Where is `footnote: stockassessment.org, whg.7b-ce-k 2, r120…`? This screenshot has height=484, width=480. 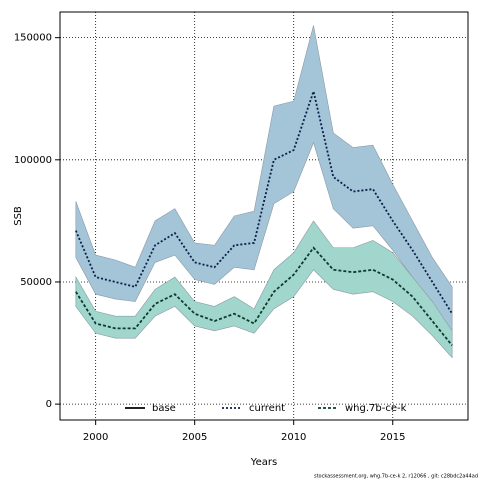 footnote: stockassessment.org, whg.7b-ce-k 2, r120… is located at coordinates (396, 477).